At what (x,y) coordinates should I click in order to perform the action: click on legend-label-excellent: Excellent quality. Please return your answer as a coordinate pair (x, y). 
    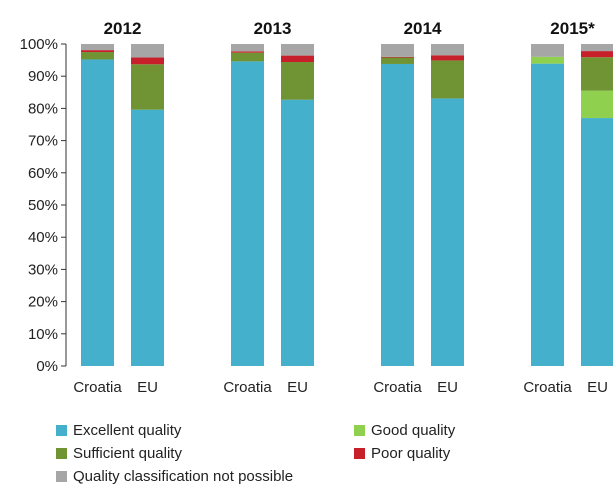
    Looking at the image, I should click on (127, 430).